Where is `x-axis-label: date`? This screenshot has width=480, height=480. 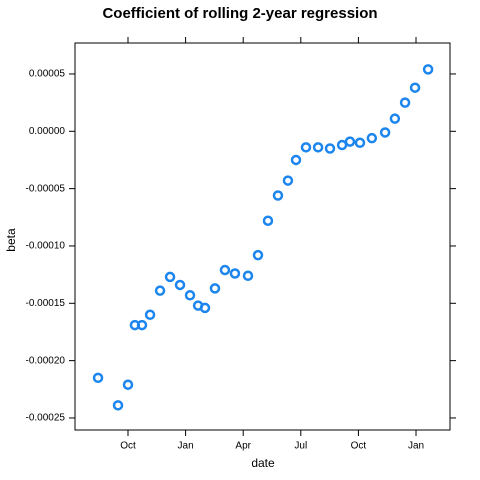
x-axis-label: date is located at coordinates (263, 463).